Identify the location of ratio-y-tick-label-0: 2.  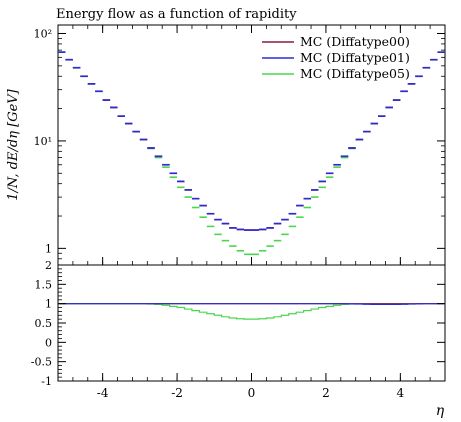
(48, 265).